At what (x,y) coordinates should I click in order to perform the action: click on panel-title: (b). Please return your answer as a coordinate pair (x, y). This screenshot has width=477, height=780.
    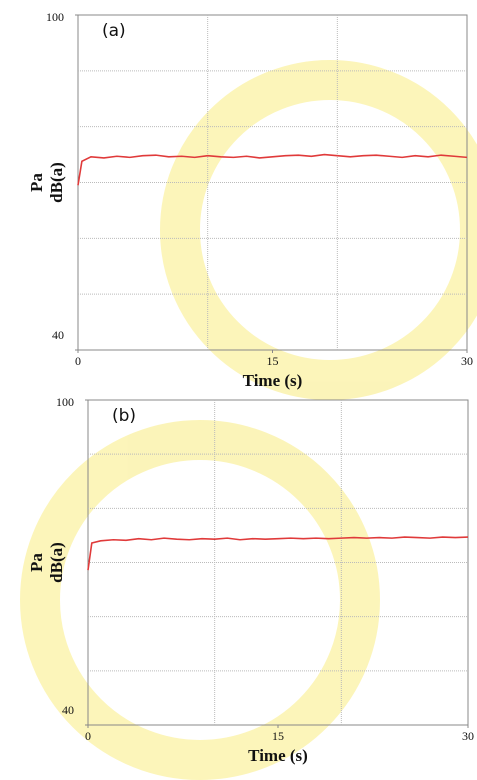
    Looking at the image, I should click on (124, 416).